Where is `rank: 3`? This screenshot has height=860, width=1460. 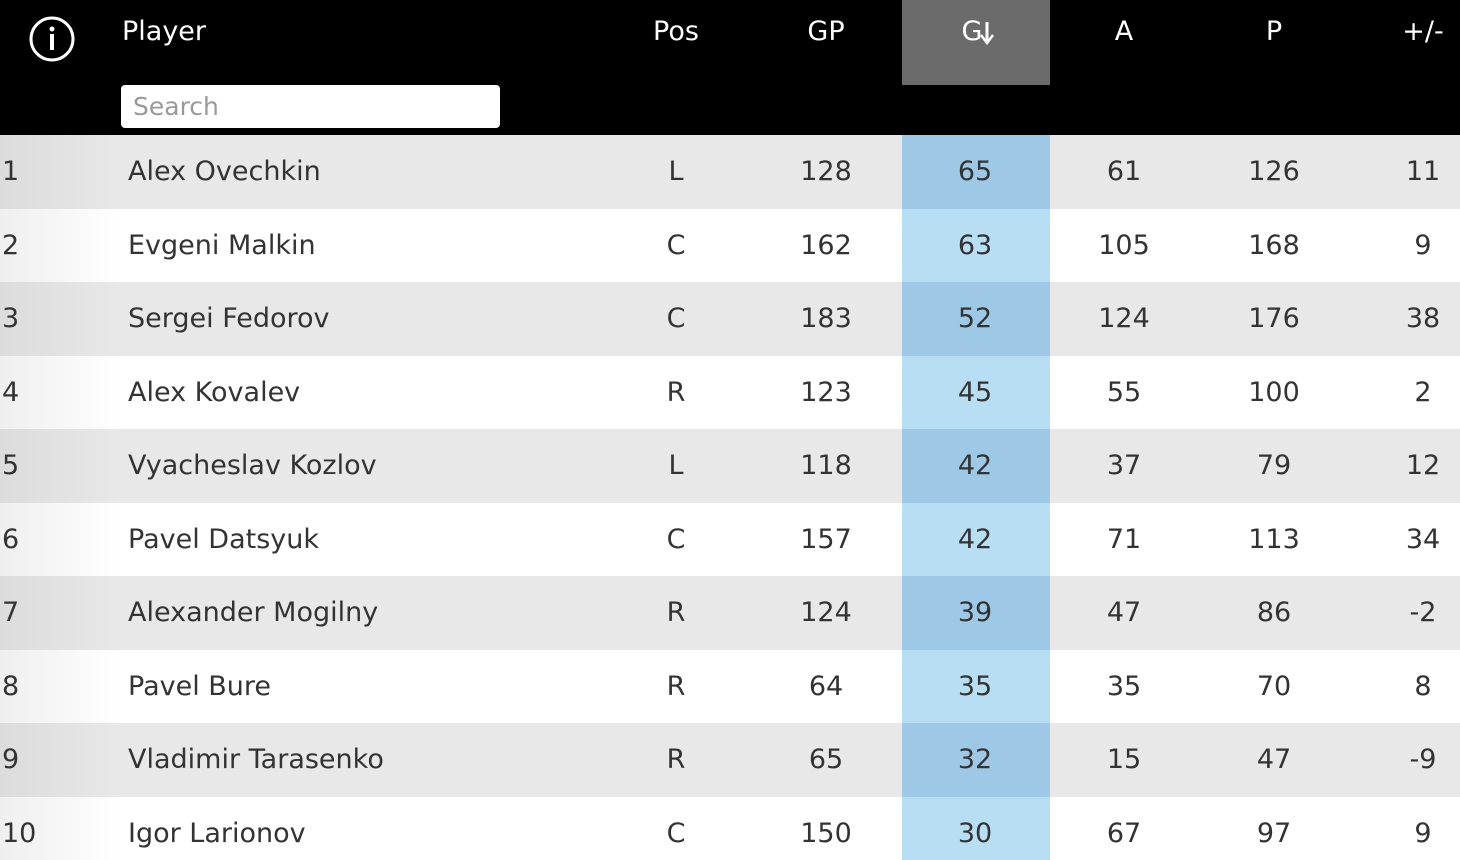
rank: 3 is located at coordinates (11, 318).